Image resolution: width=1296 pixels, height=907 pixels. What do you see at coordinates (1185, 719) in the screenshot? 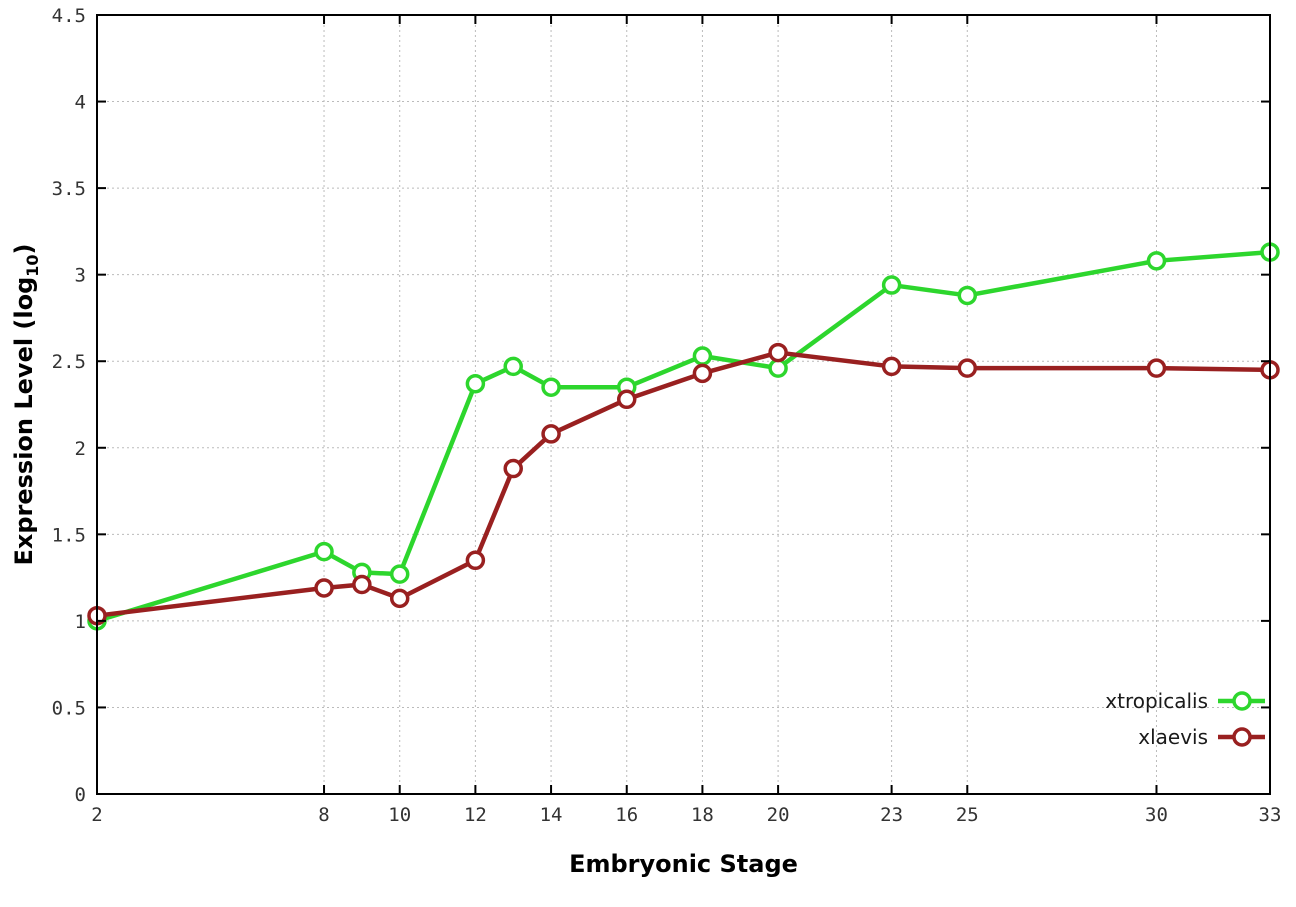
I see `legend: xtropicalis xlaevis` at bounding box center [1185, 719].